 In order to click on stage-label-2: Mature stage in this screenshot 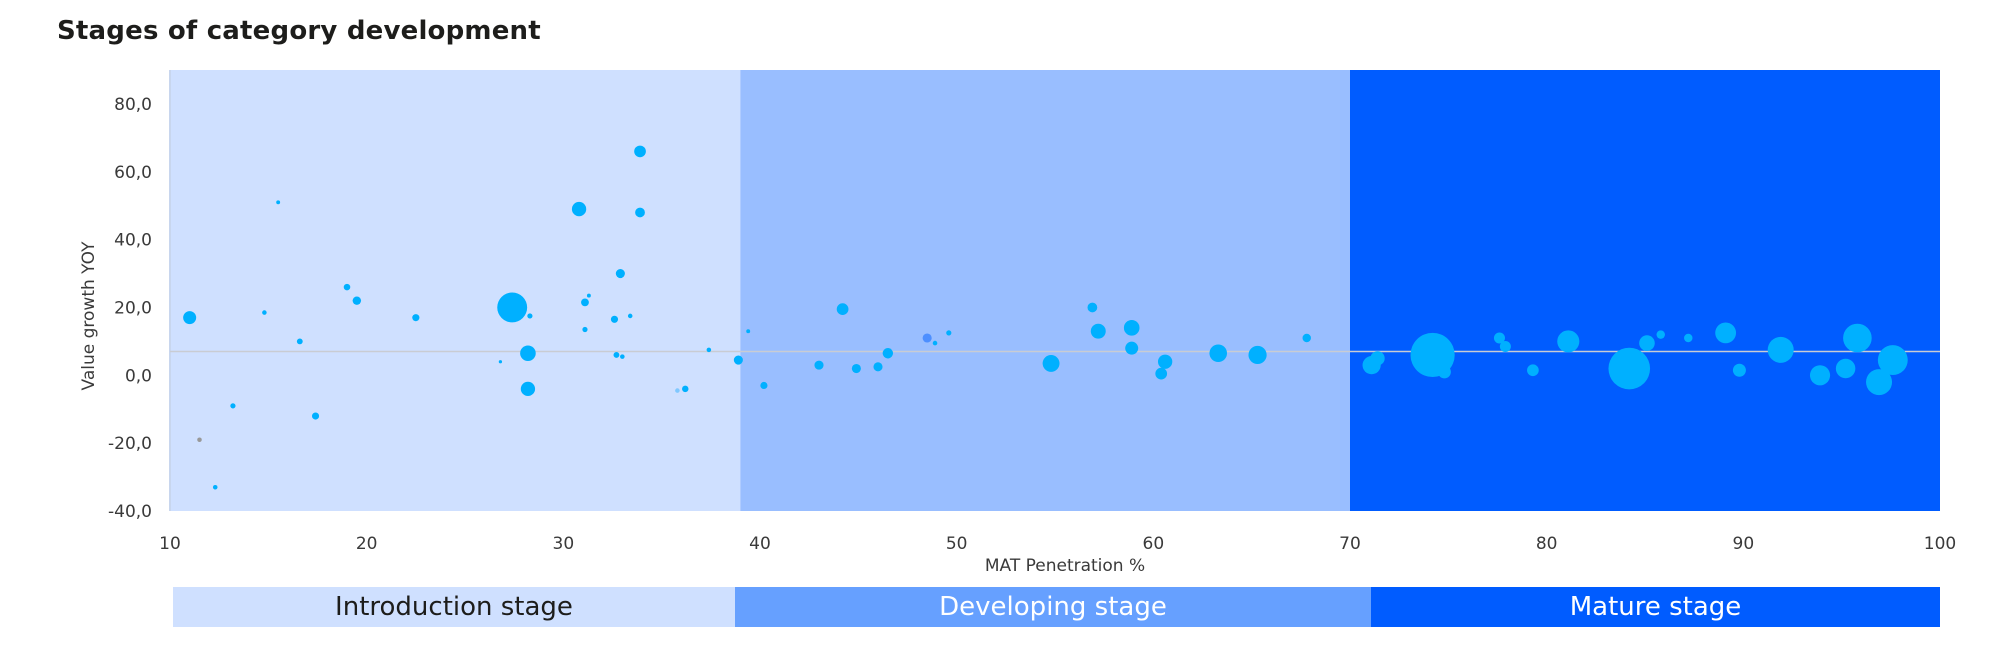, I will do `click(1655, 607)`.